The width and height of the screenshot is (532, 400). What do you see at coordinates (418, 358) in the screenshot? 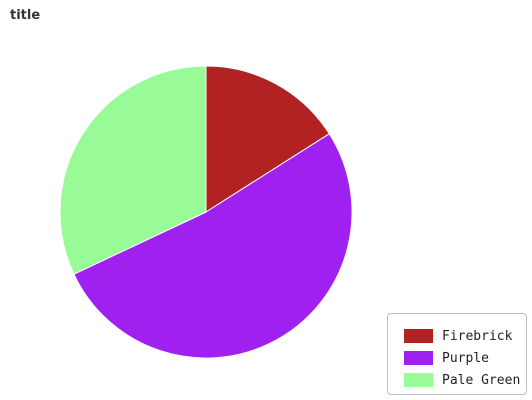
I see `legend-swatch-purple` at bounding box center [418, 358].